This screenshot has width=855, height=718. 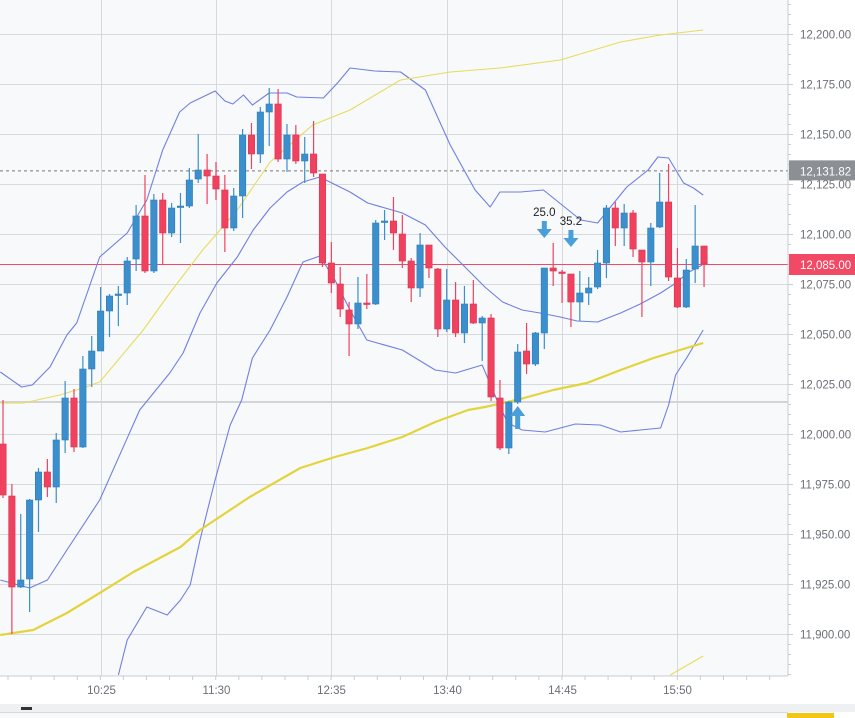 What do you see at coordinates (825, 172) in the screenshot?
I see `dashed-level-label: 12,131.82` at bounding box center [825, 172].